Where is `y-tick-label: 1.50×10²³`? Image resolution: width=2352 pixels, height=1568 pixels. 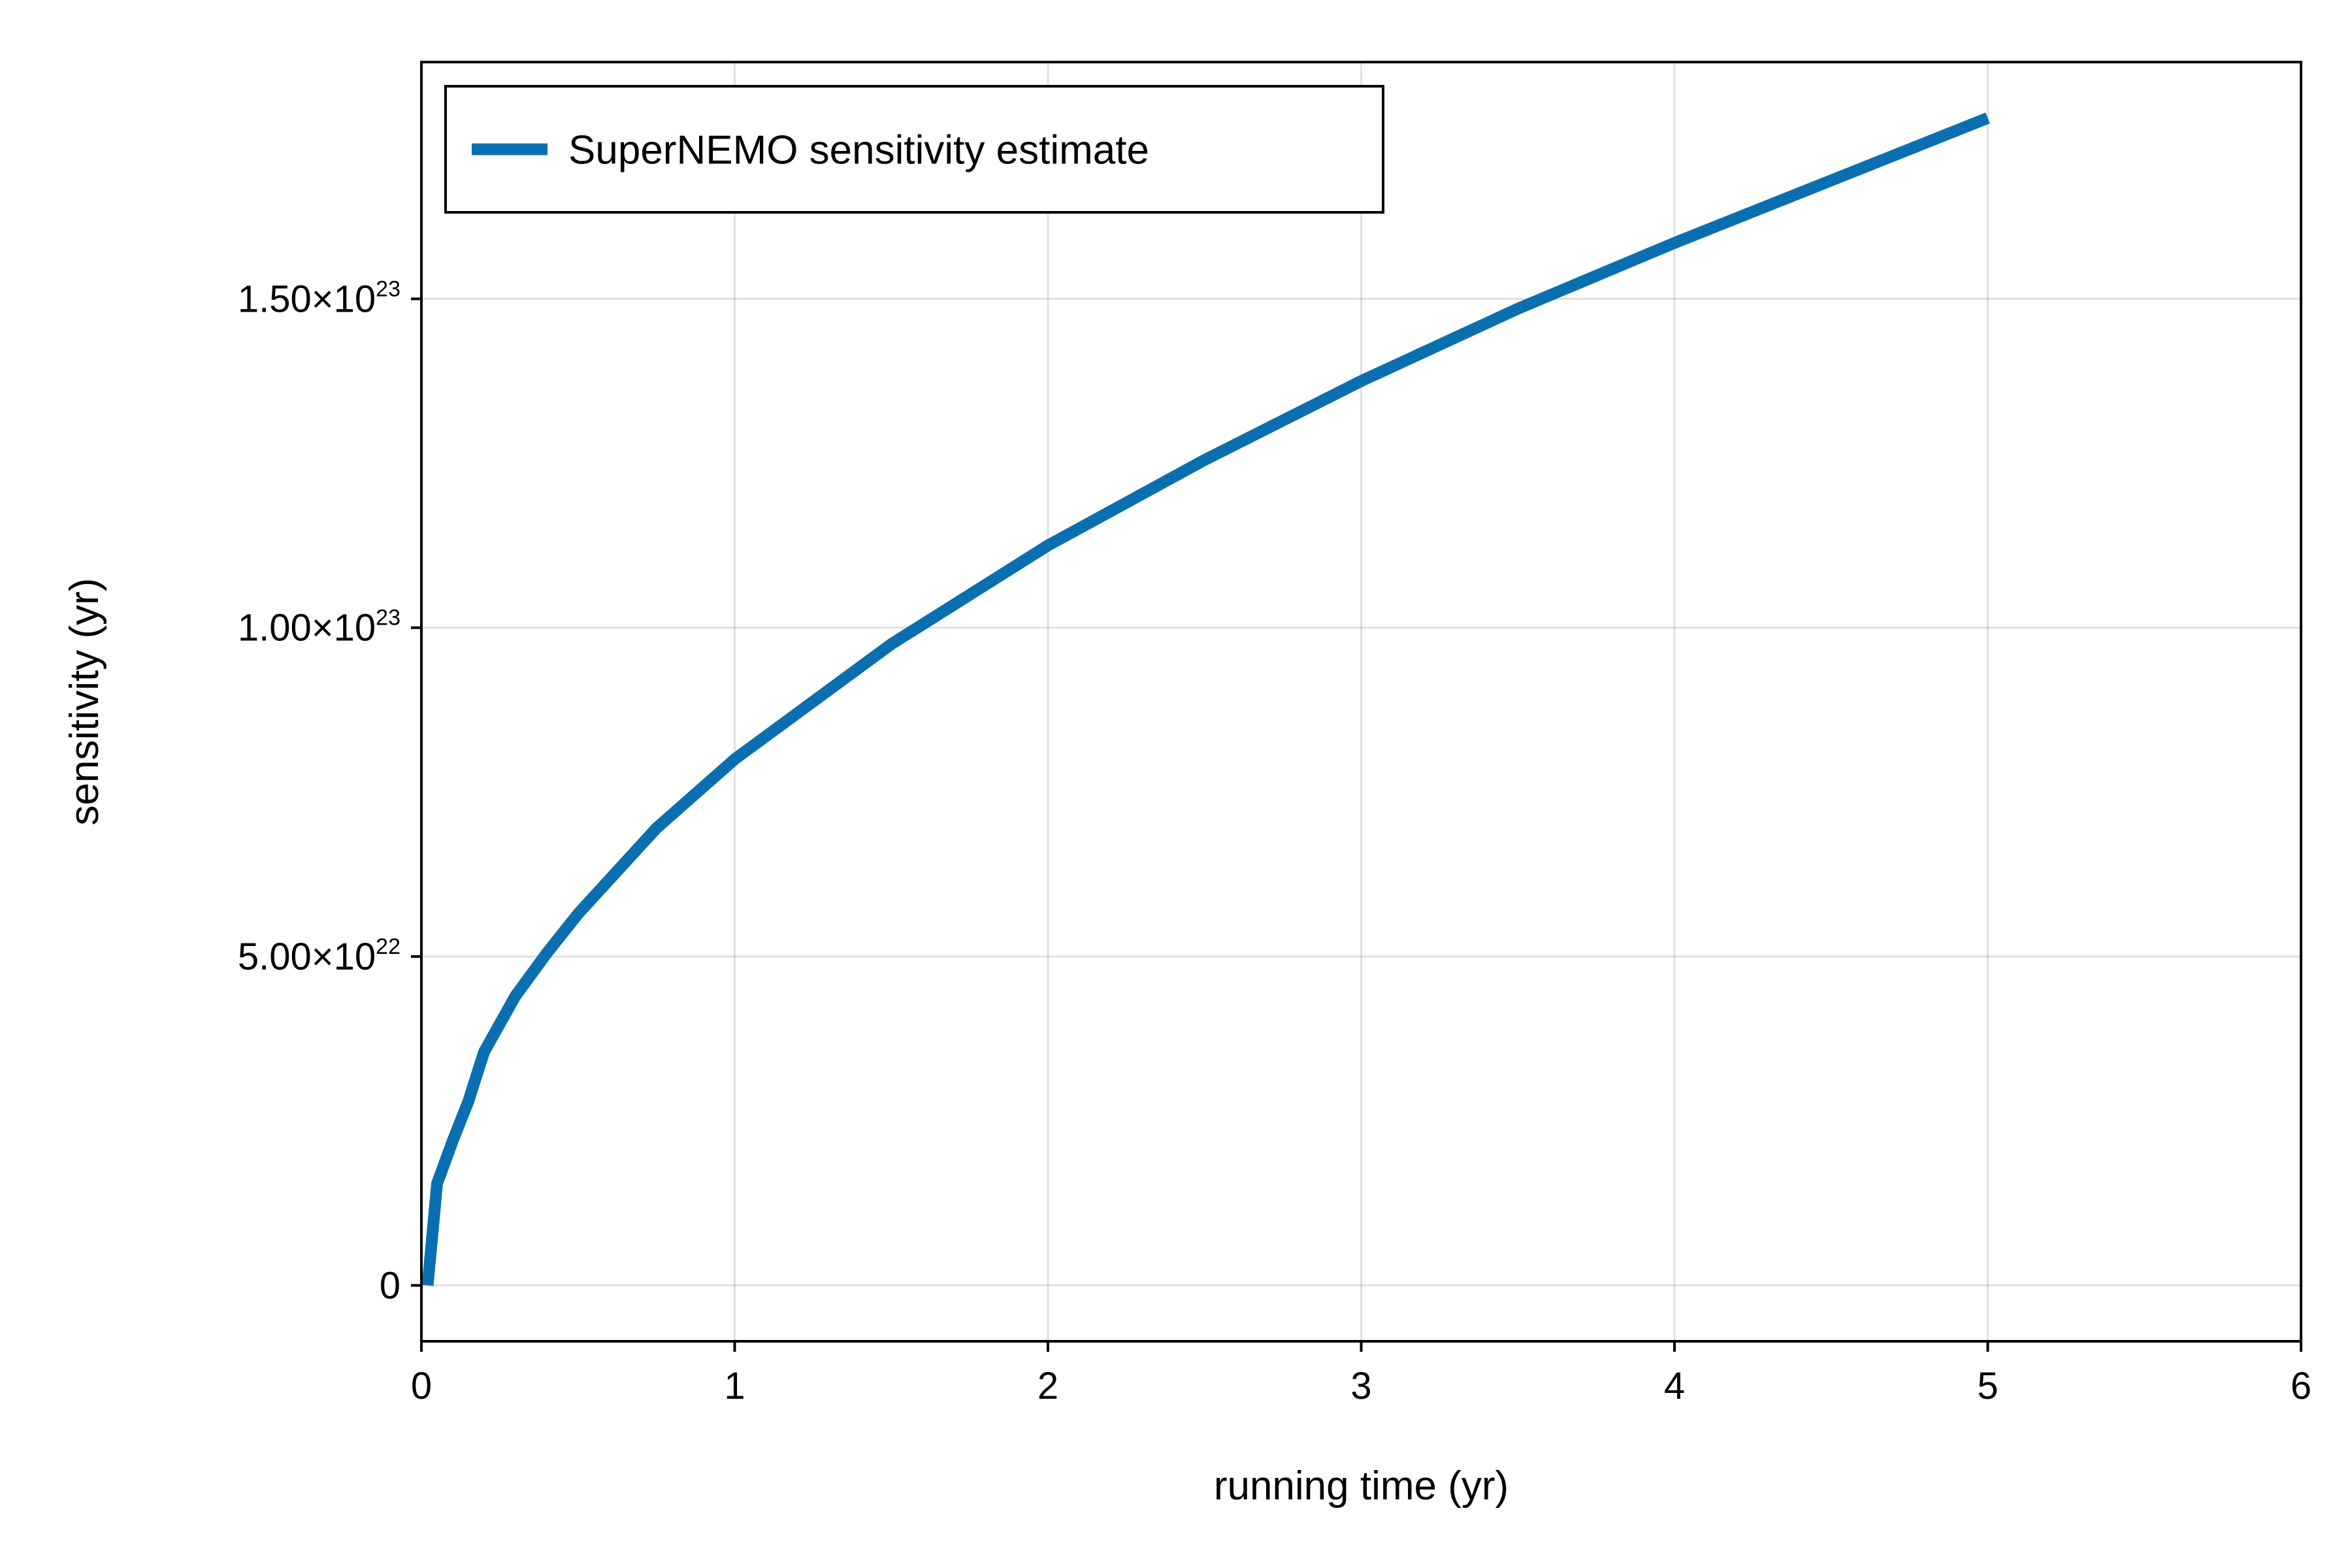
y-tick-label: 1.50×10²³ is located at coordinates (319, 298).